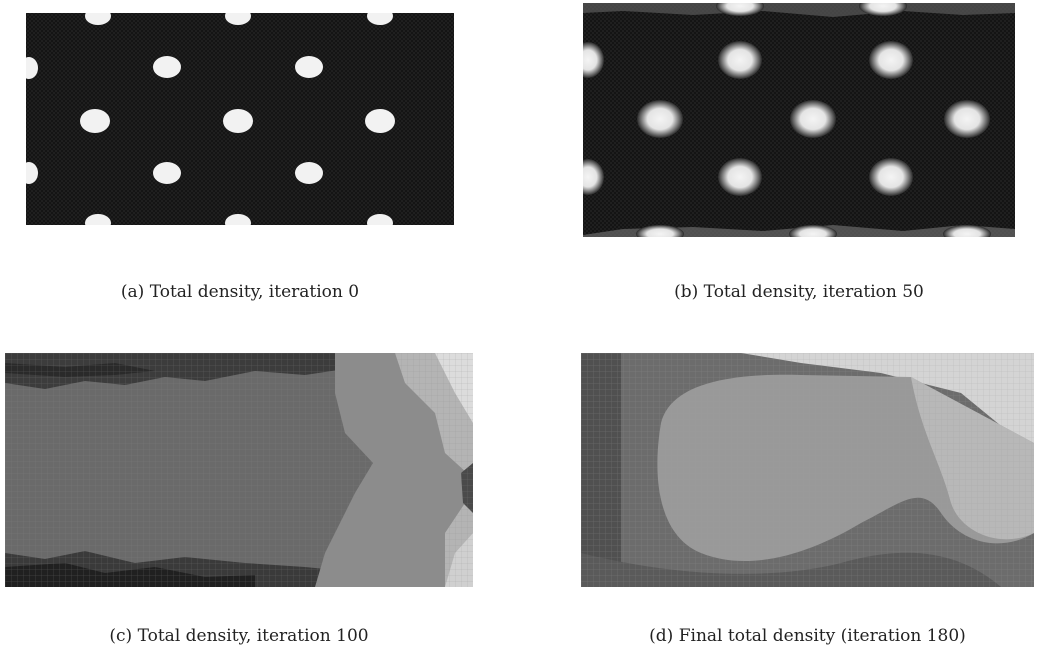 The height and width of the screenshot is (652, 1041). Describe the element at coordinates (240, 292) in the screenshot. I see `panel-a-caption: (a) Total density, iteration 0` at that location.